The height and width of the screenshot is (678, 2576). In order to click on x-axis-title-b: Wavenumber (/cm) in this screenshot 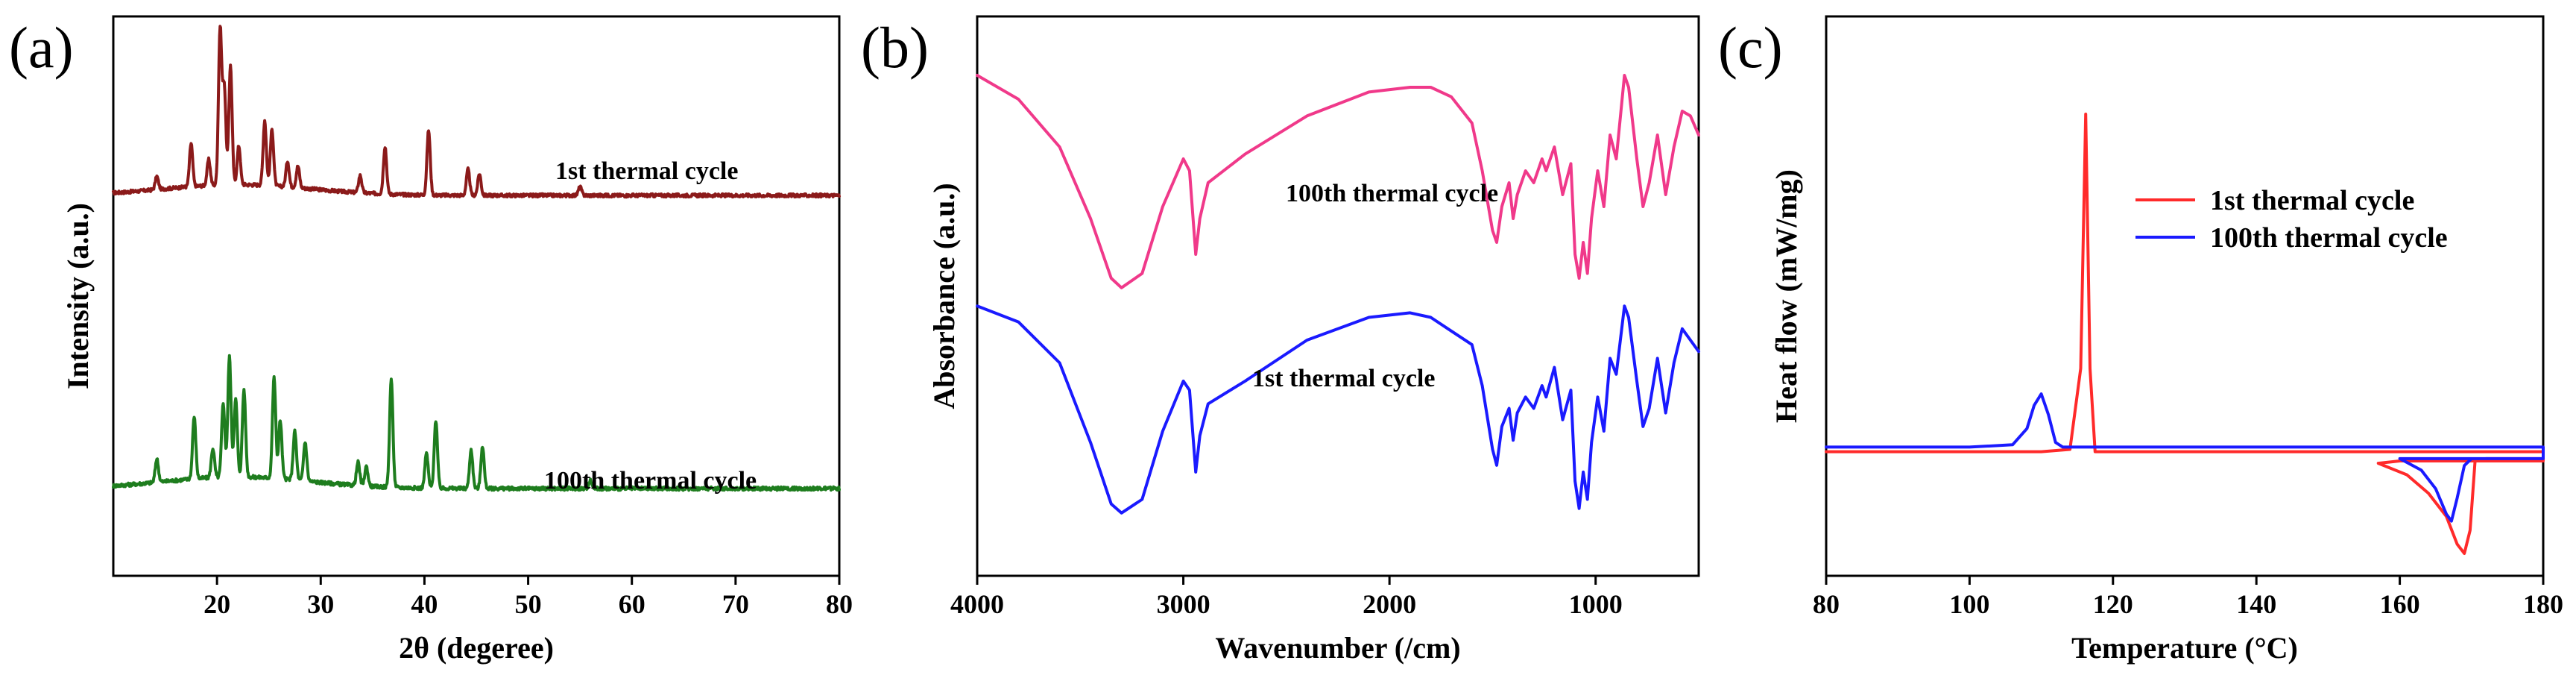, I will do `click(1337, 648)`.